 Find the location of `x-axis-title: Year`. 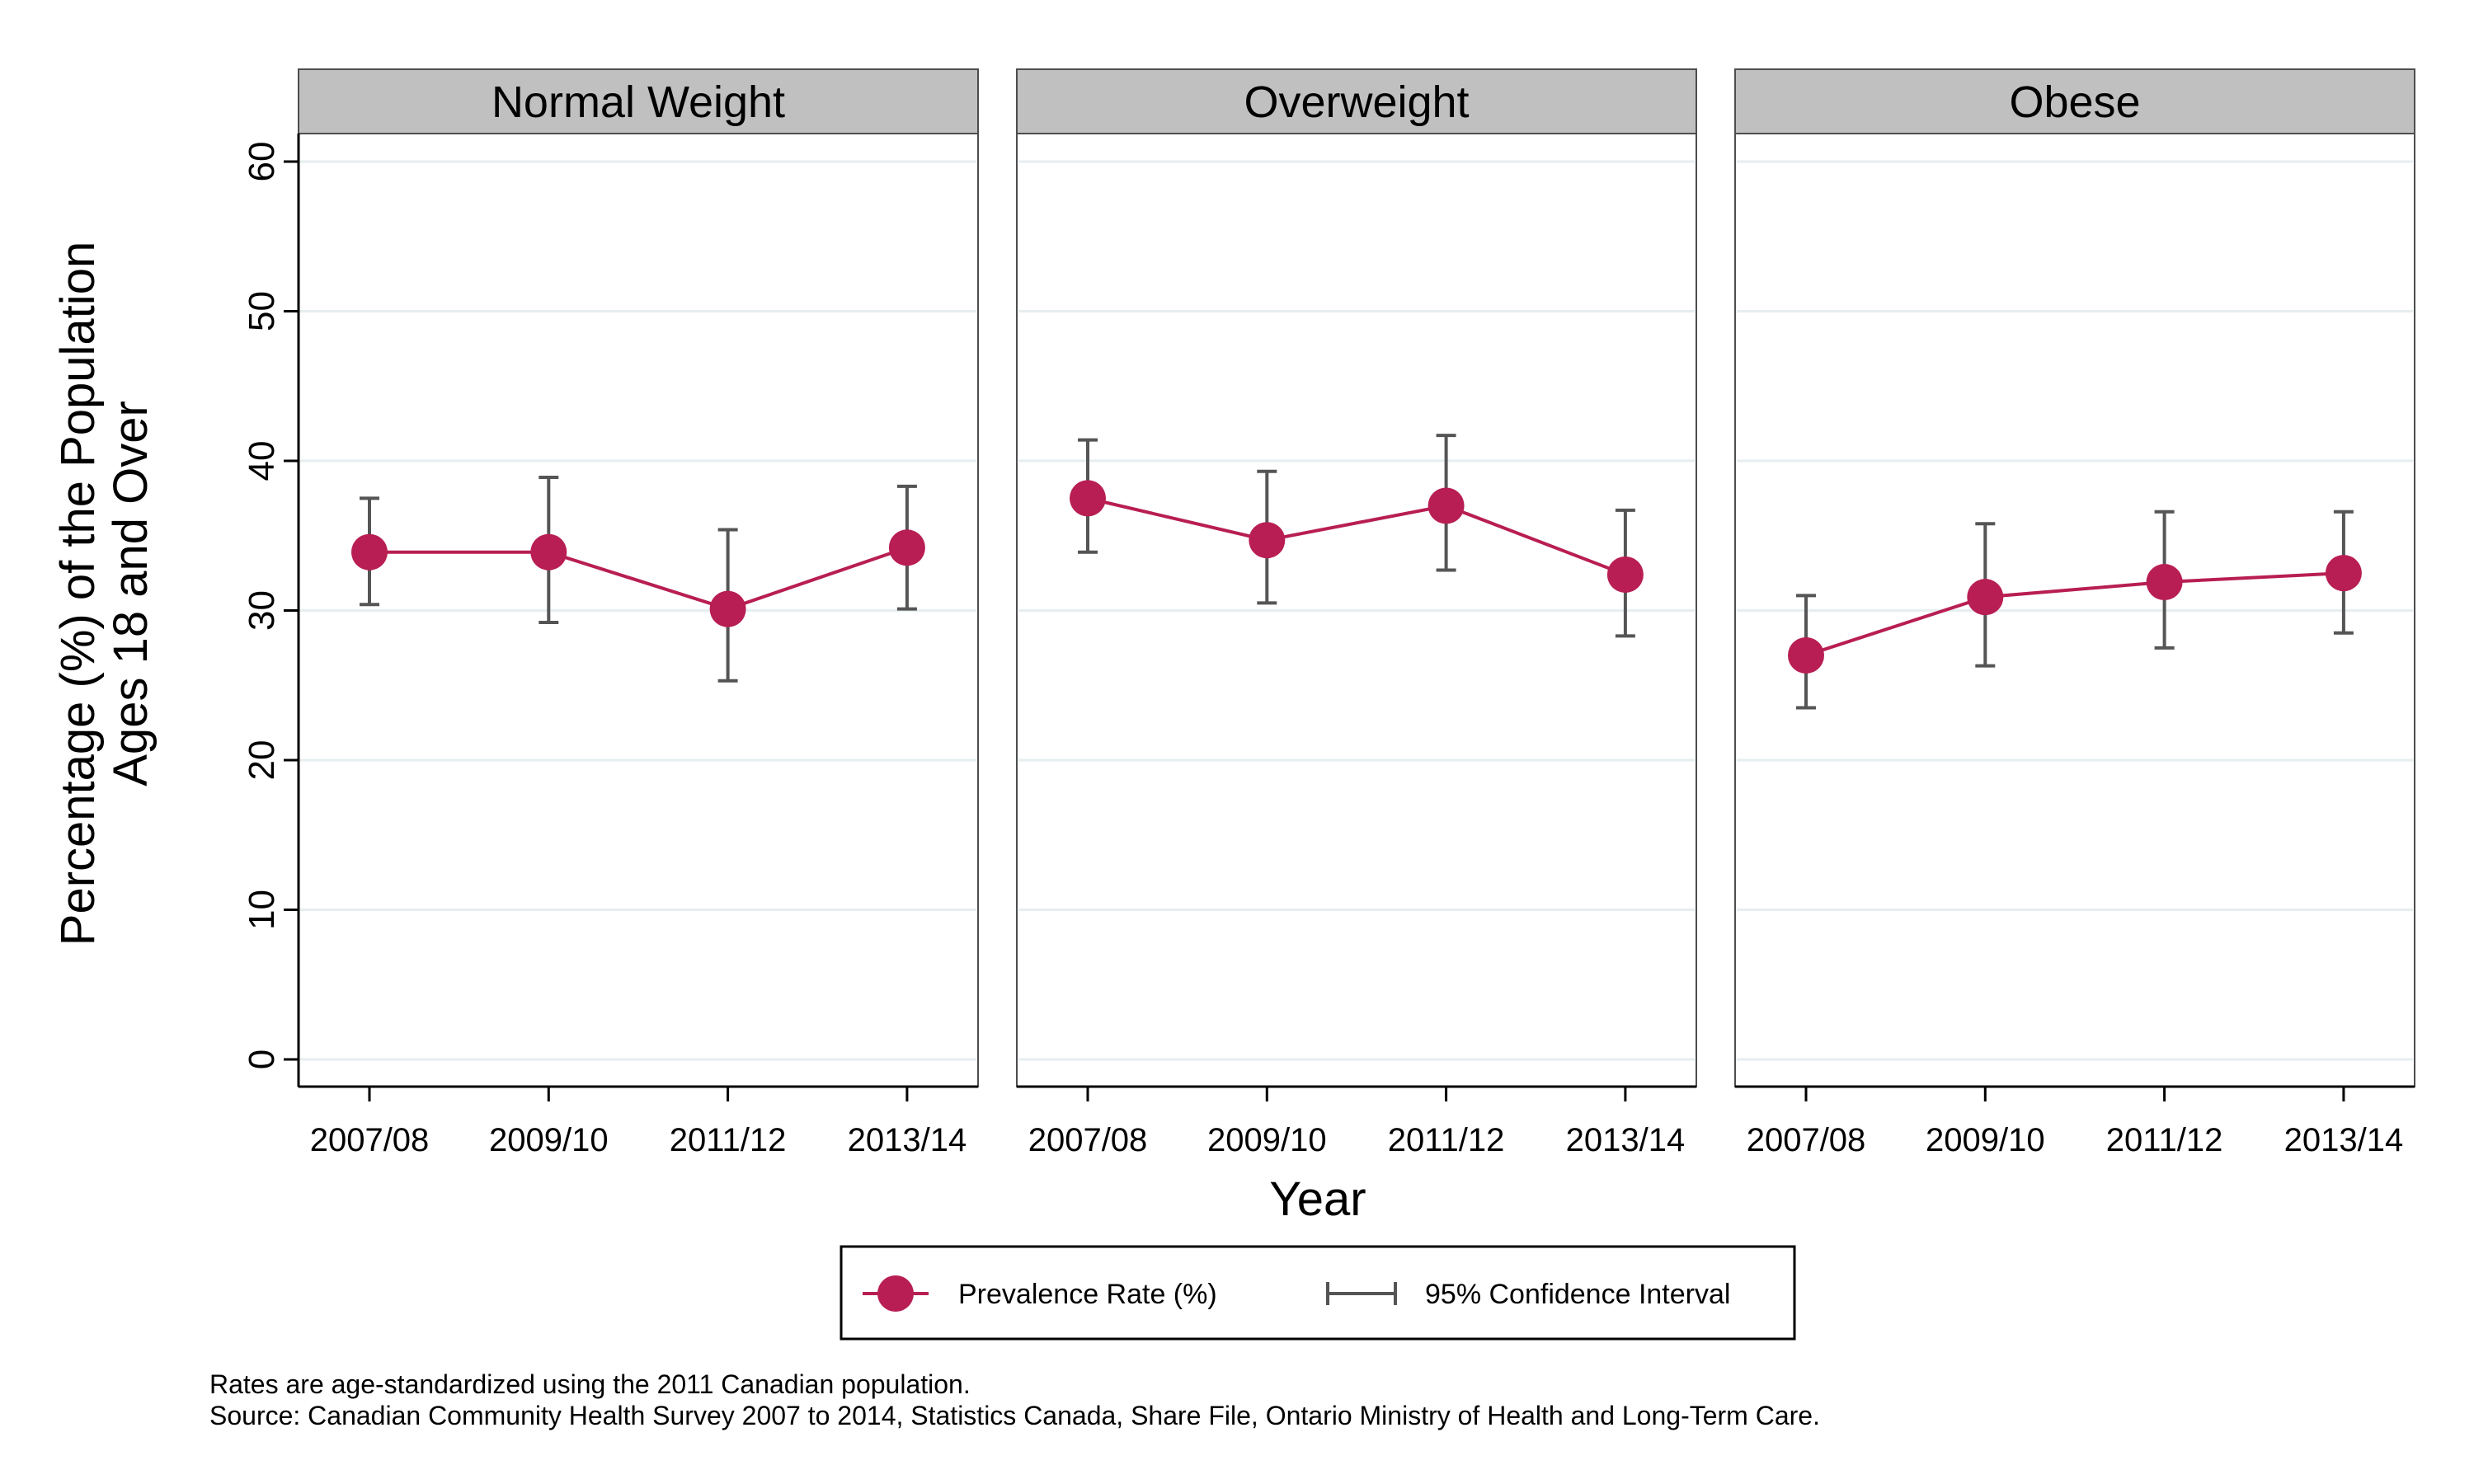

x-axis-title: Year is located at coordinates (1317, 1199).